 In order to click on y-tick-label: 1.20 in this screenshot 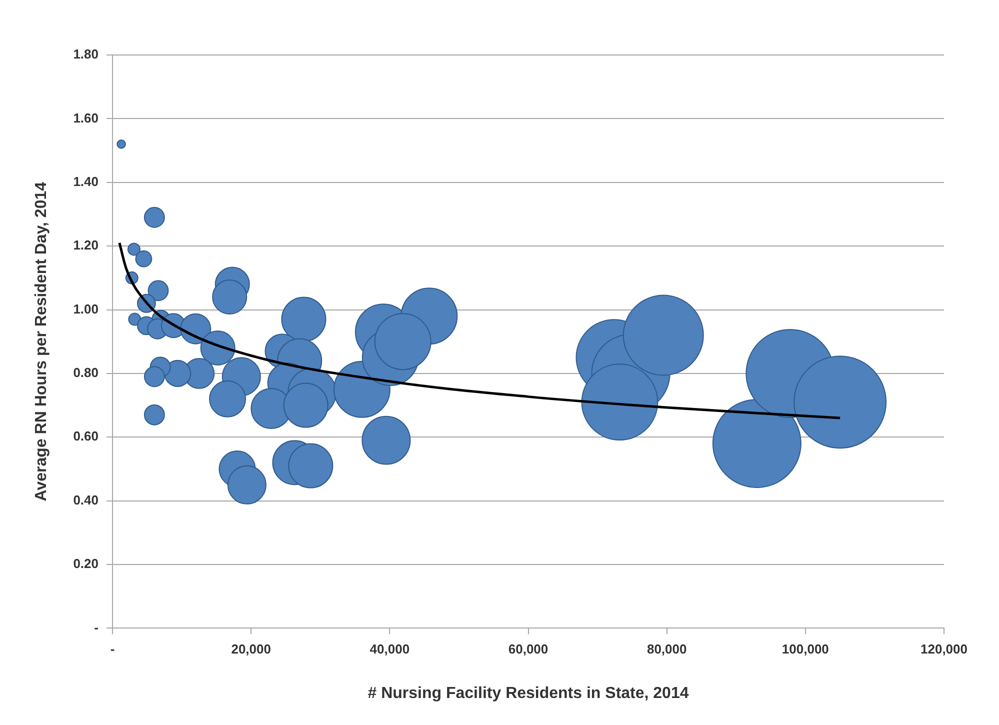, I will do `click(85, 245)`.